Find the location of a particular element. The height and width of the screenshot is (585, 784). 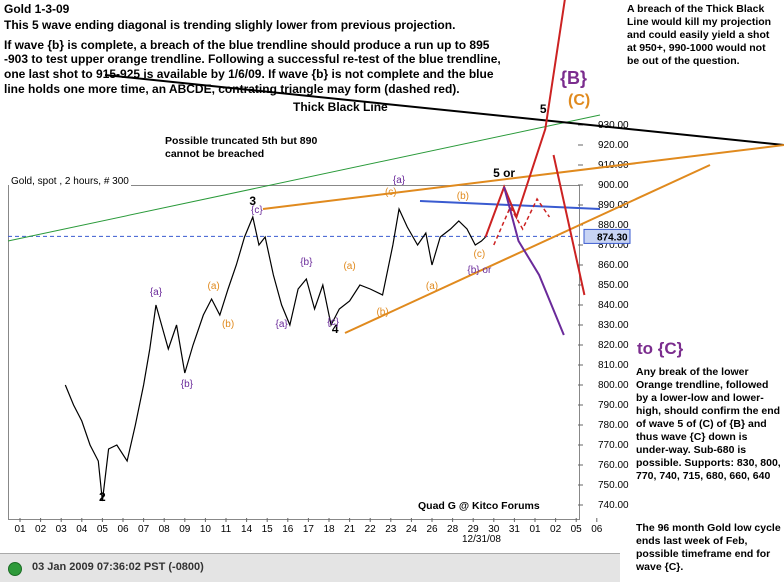

y-tick-label: 830.00 is located at coordinates (613, 325).